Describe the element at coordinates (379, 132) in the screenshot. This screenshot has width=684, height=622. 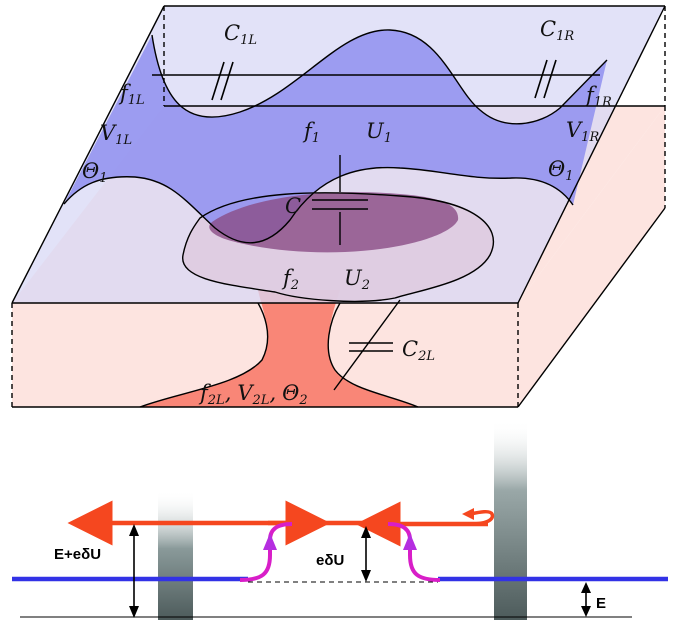
I see `label-u1: U1` at that location.